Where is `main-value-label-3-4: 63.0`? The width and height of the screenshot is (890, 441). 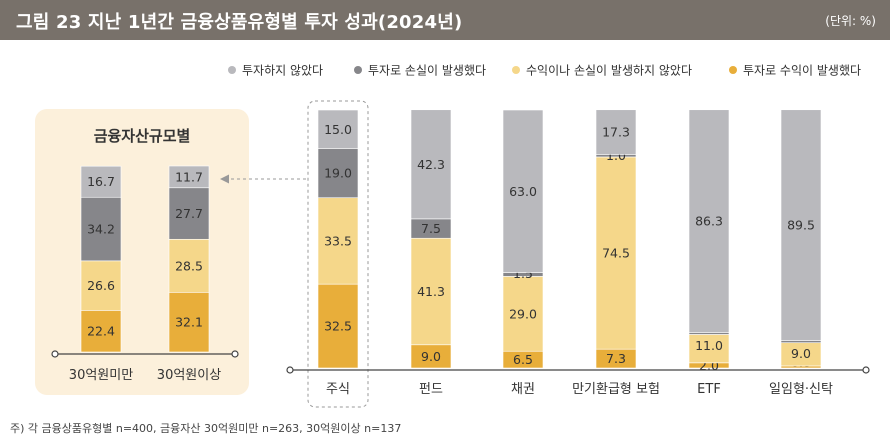 main-value-label-3-4: 63.0 is located at coordinates (523, 191).